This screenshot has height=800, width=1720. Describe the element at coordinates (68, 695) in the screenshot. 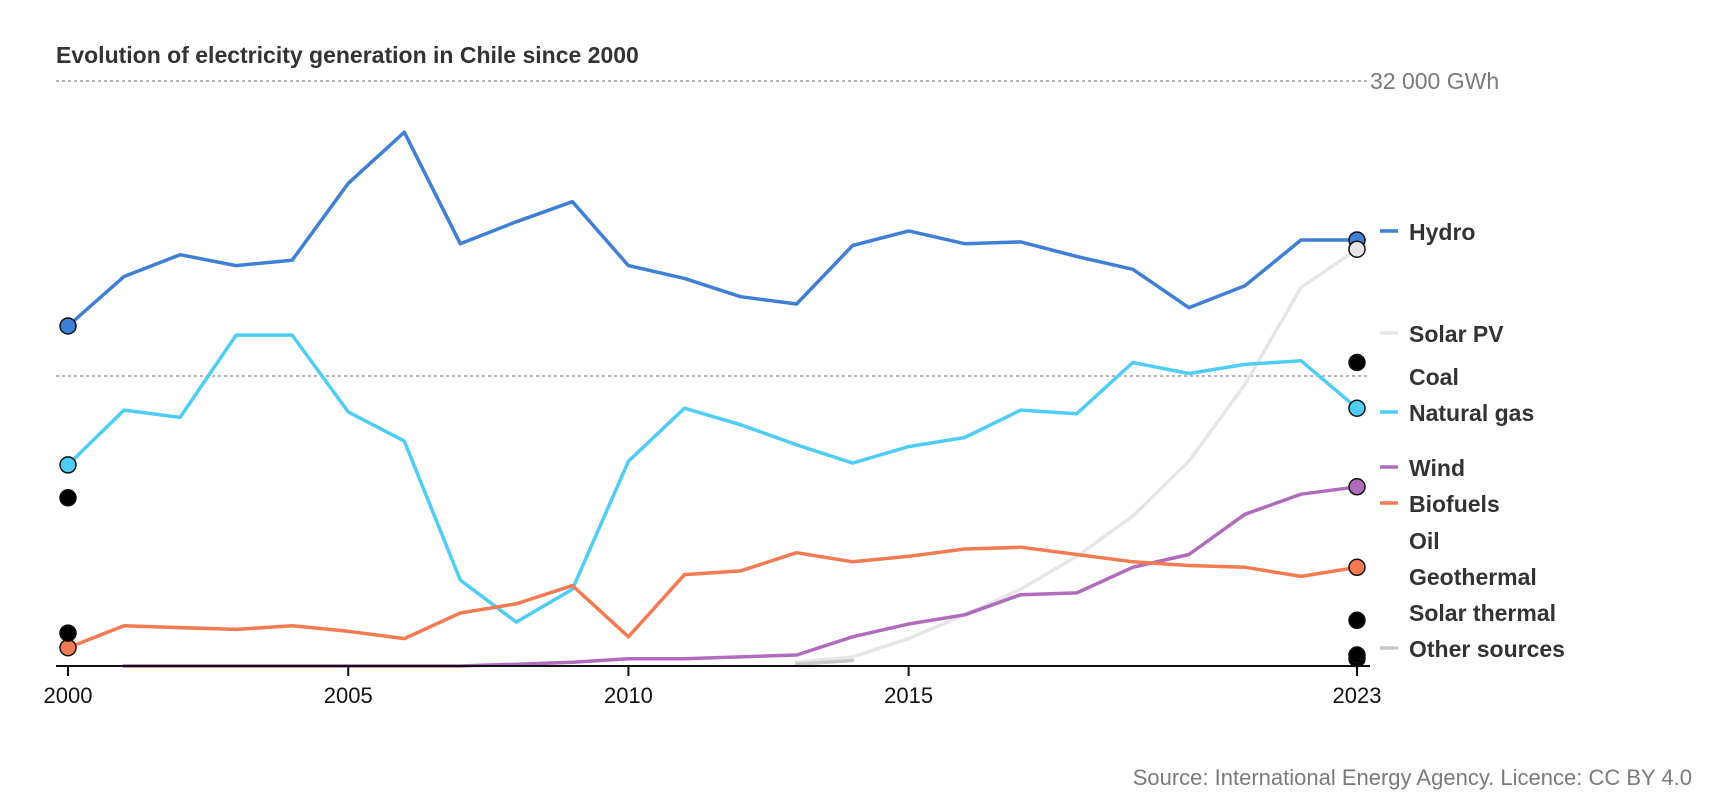

I see `x-tick-label-2000: 2000` at that location.